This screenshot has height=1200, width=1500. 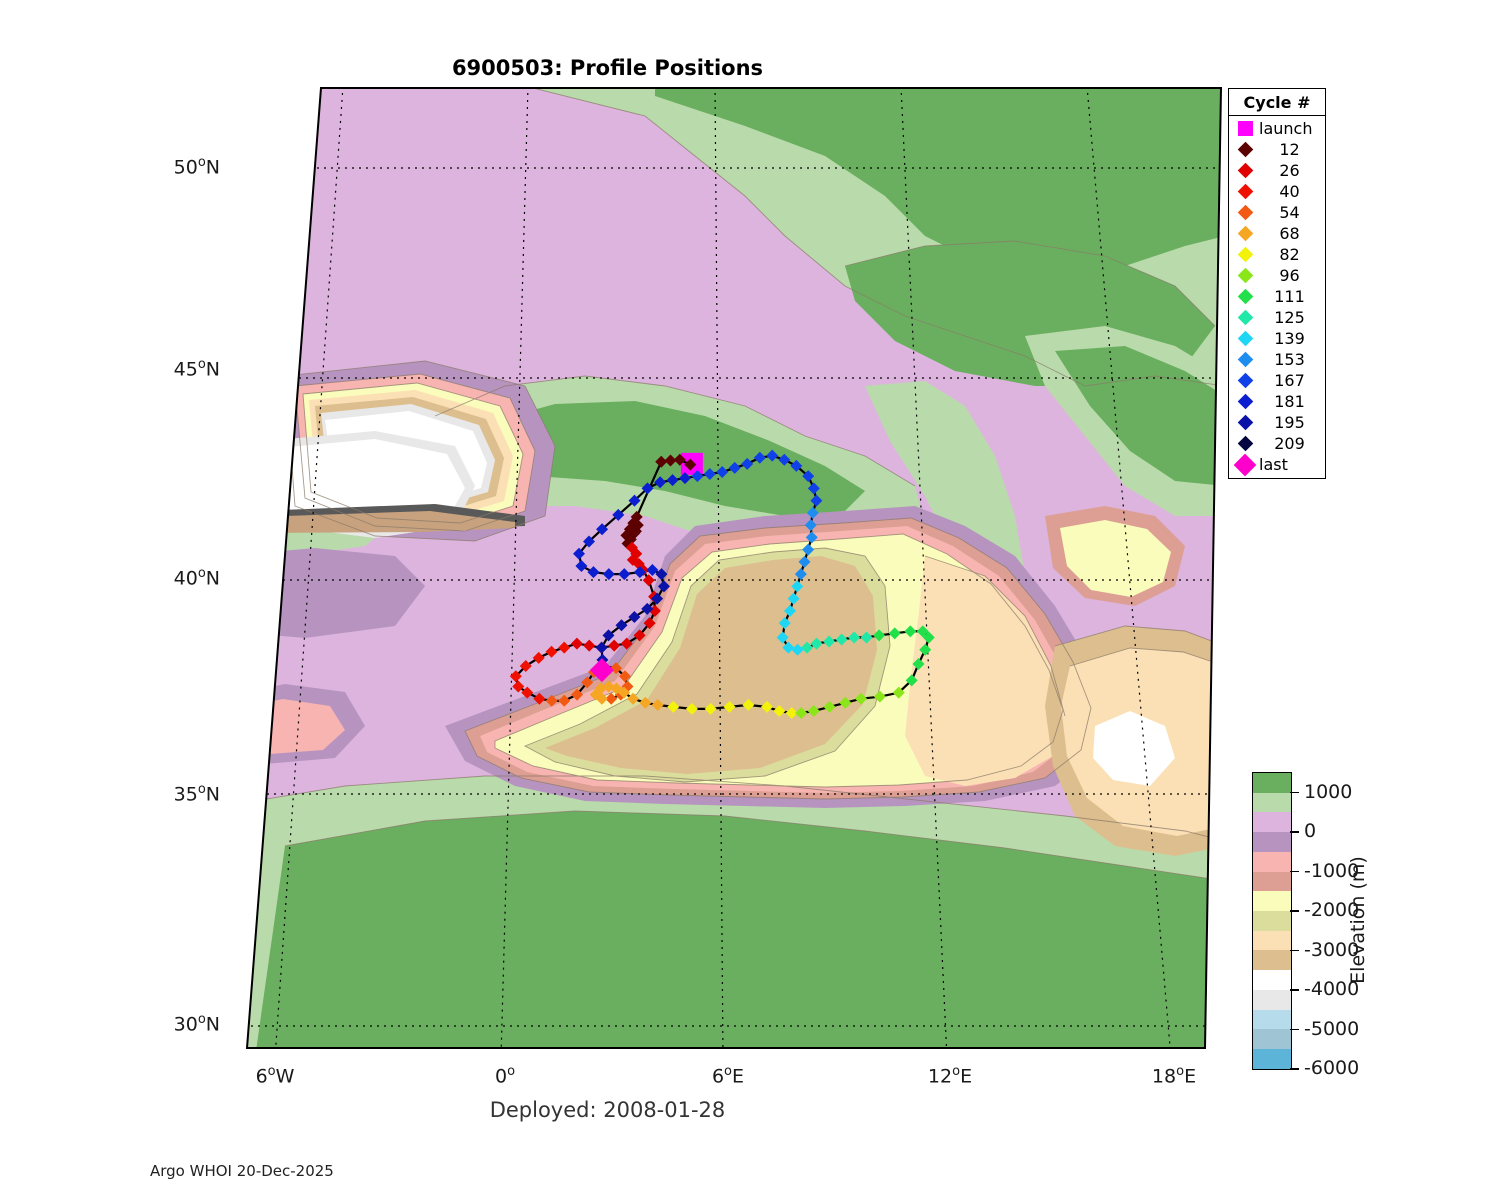 I want to click on legend-item-167: 167, so click(x=1277, y=380).